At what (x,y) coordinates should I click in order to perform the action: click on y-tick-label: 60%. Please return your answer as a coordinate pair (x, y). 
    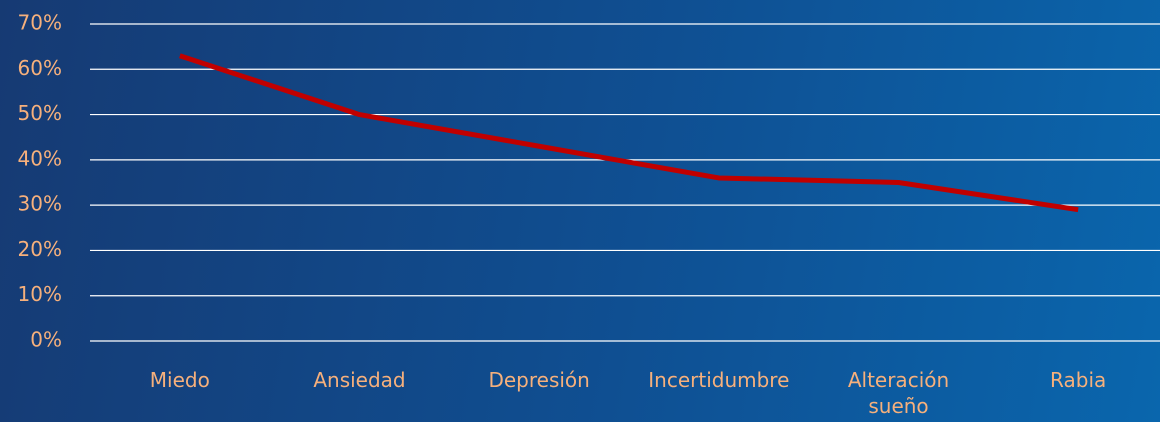
    Looking at the image, I should click on (40, 68).